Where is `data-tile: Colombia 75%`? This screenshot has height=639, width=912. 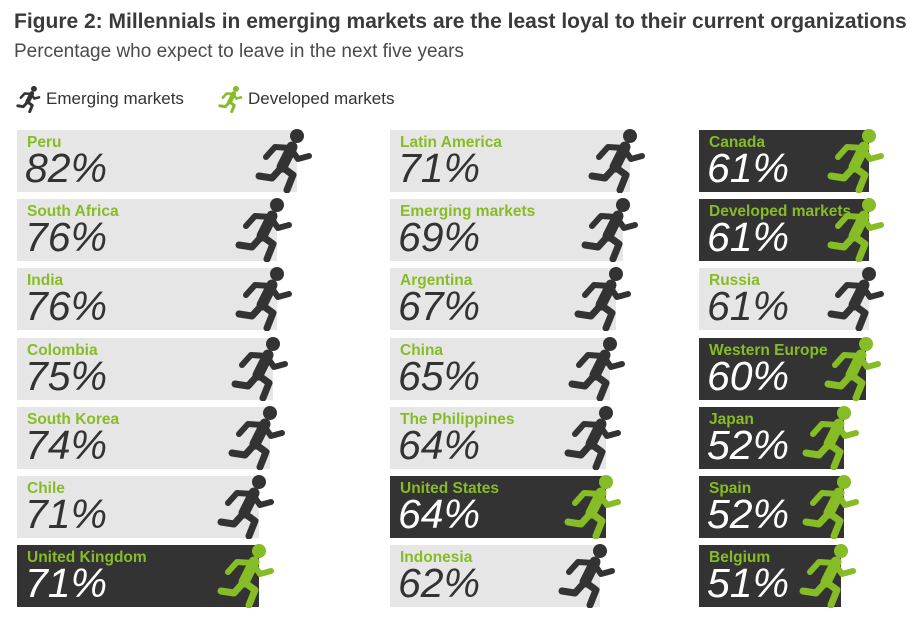 data-tile: Colombia 75% is located at coordinates (152, 369).